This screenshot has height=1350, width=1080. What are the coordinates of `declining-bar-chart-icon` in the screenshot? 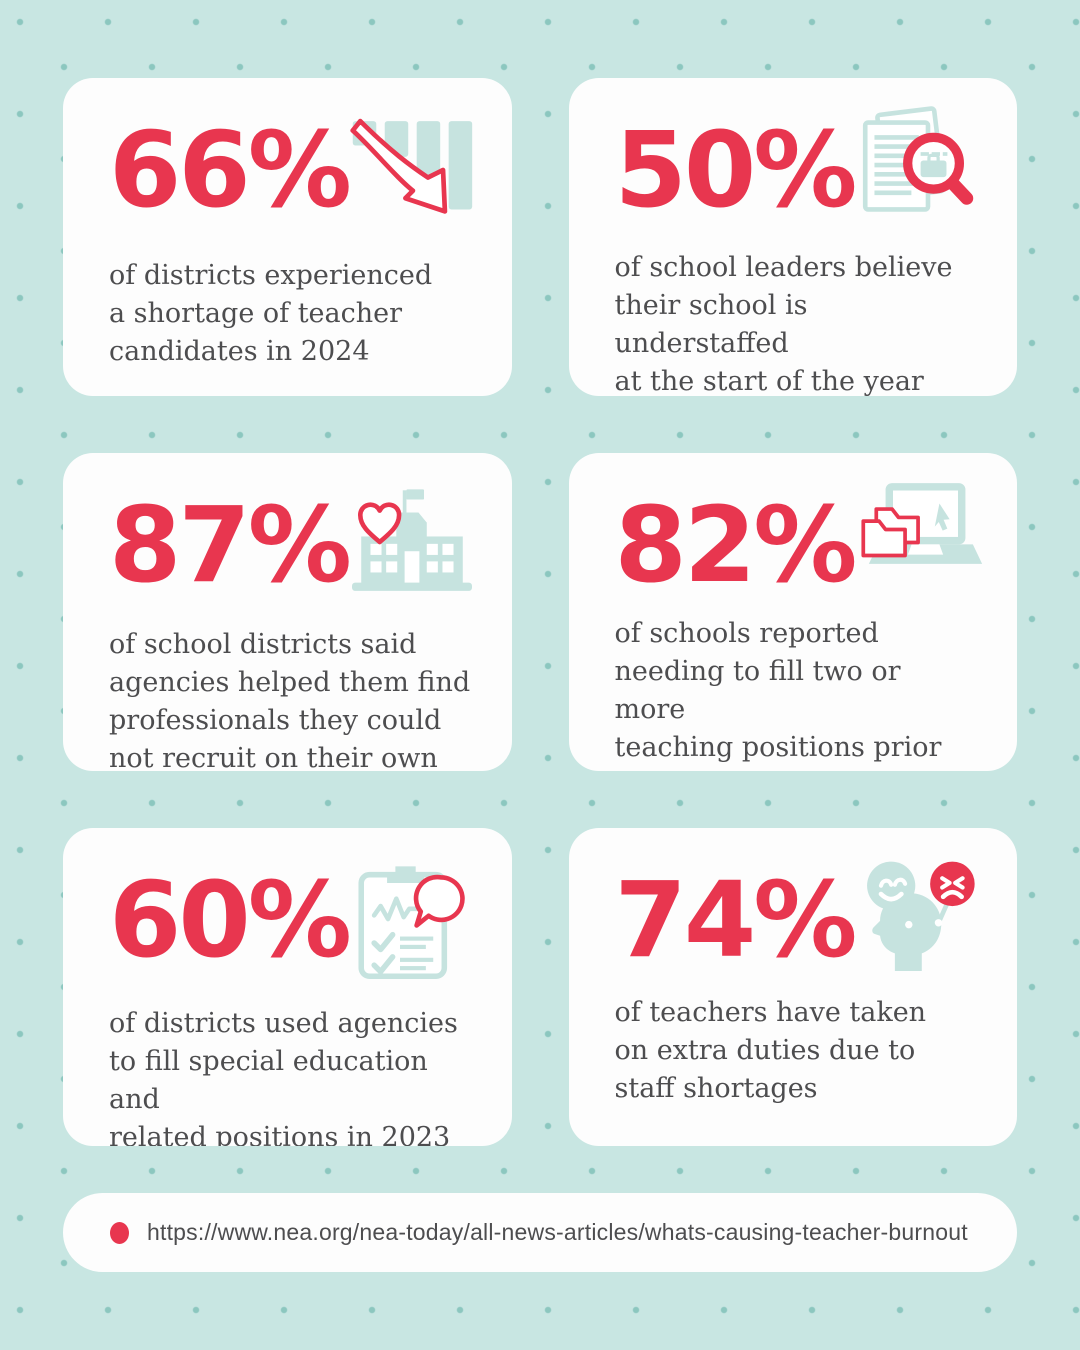 It's located at (412, 172).